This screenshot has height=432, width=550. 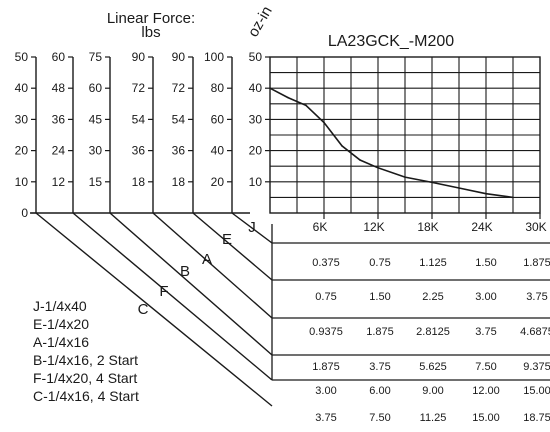 What do you see at coordinates (151, 18) in the screenshot?
I see `force-axis-title-line1: Linear Force:` at bounding box center [151, 18].